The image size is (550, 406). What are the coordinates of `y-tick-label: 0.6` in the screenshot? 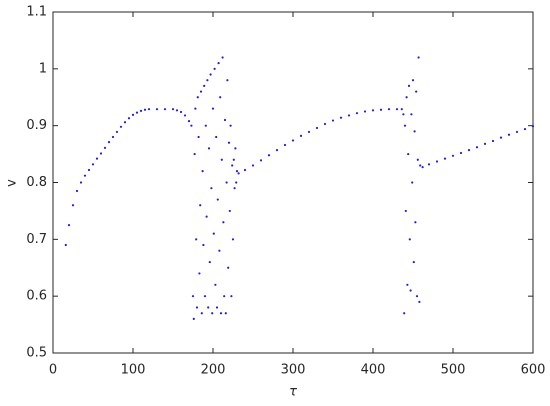 It's located at (36, 296).